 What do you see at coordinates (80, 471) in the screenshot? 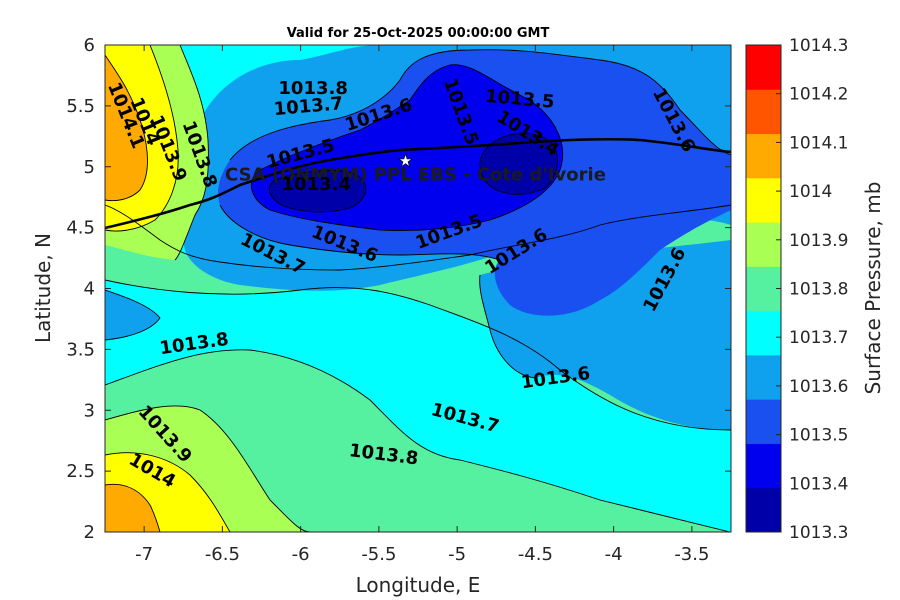
I see `y-tick-label: 2.5` at bounding box center [80, 471].